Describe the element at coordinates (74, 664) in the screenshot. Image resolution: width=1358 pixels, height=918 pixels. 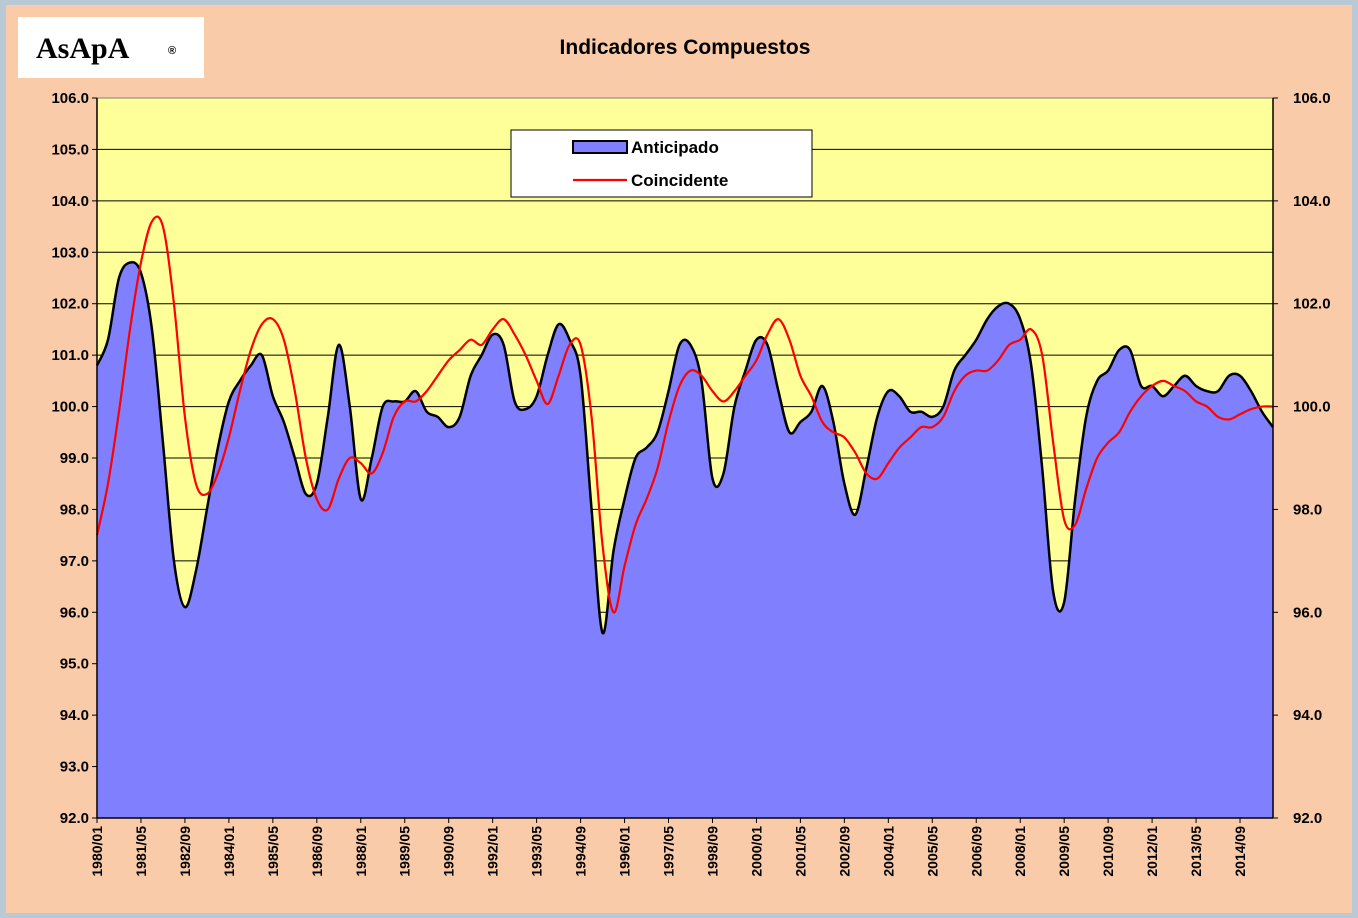
I see `y-tick-label: 95.0` at that location.